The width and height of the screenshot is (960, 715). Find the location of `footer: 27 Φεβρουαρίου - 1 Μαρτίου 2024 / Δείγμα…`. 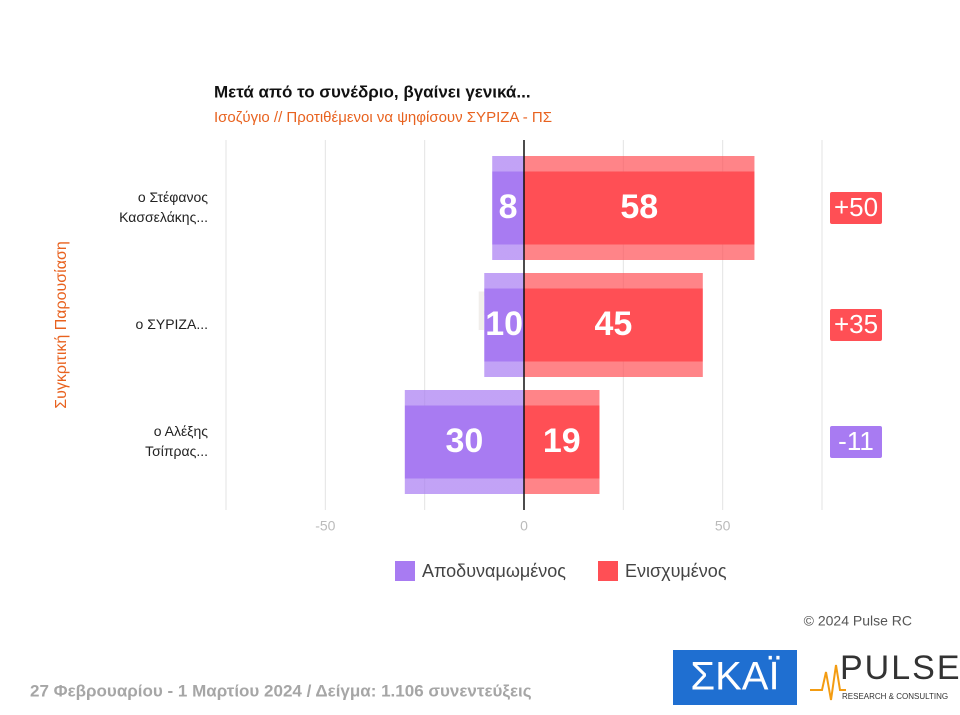

footer: 27 Φεβρουαρίου - 1 Μαρτίου 2024 / Δείγμα… is located at coordinates (281, 690).